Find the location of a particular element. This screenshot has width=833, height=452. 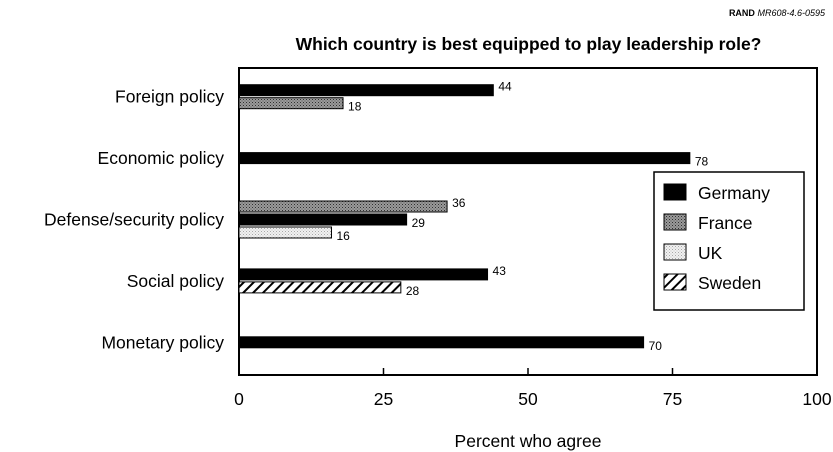

source-reference: RAND MR608-4.6-0595 is located at coordinates (777, 13).